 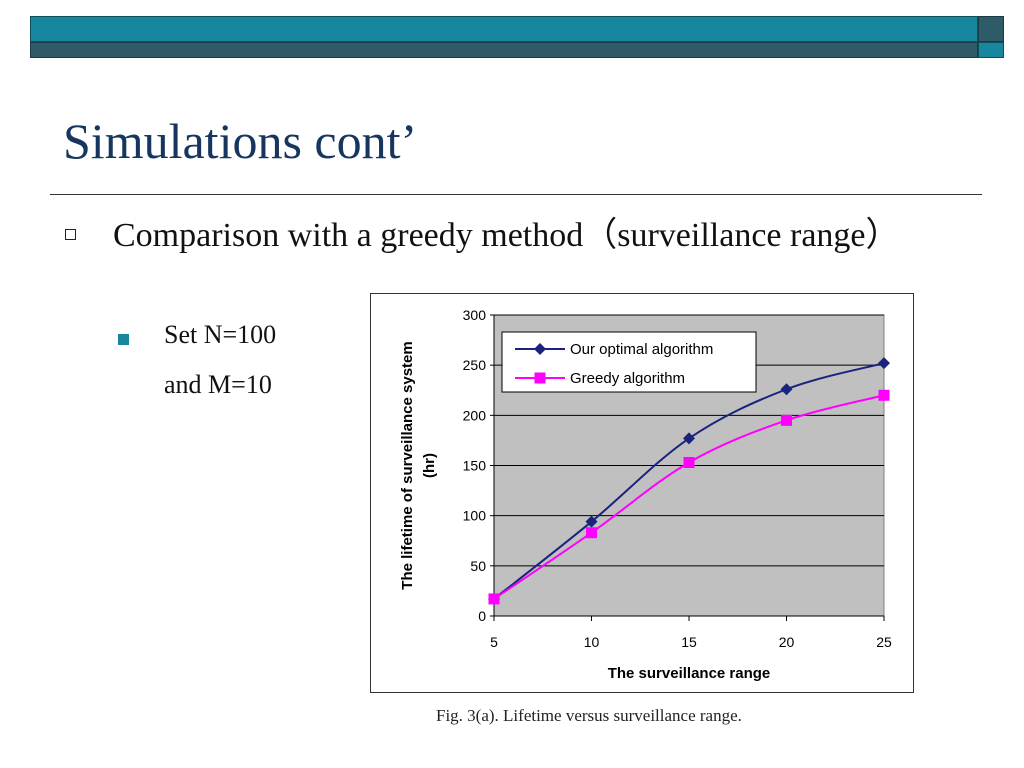 I want to click on title-bar-band-dark, so click(x=504, y=50).